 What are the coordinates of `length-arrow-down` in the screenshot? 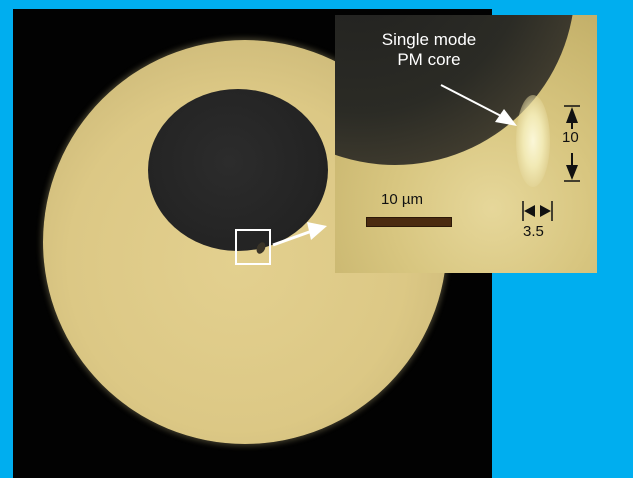 It's located at (572, 172).